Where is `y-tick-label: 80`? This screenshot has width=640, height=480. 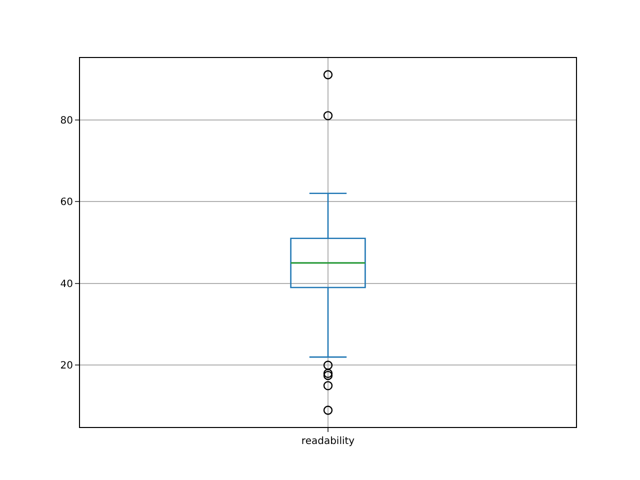
y-tick-label: 80 is located at coordinates (66, 120).